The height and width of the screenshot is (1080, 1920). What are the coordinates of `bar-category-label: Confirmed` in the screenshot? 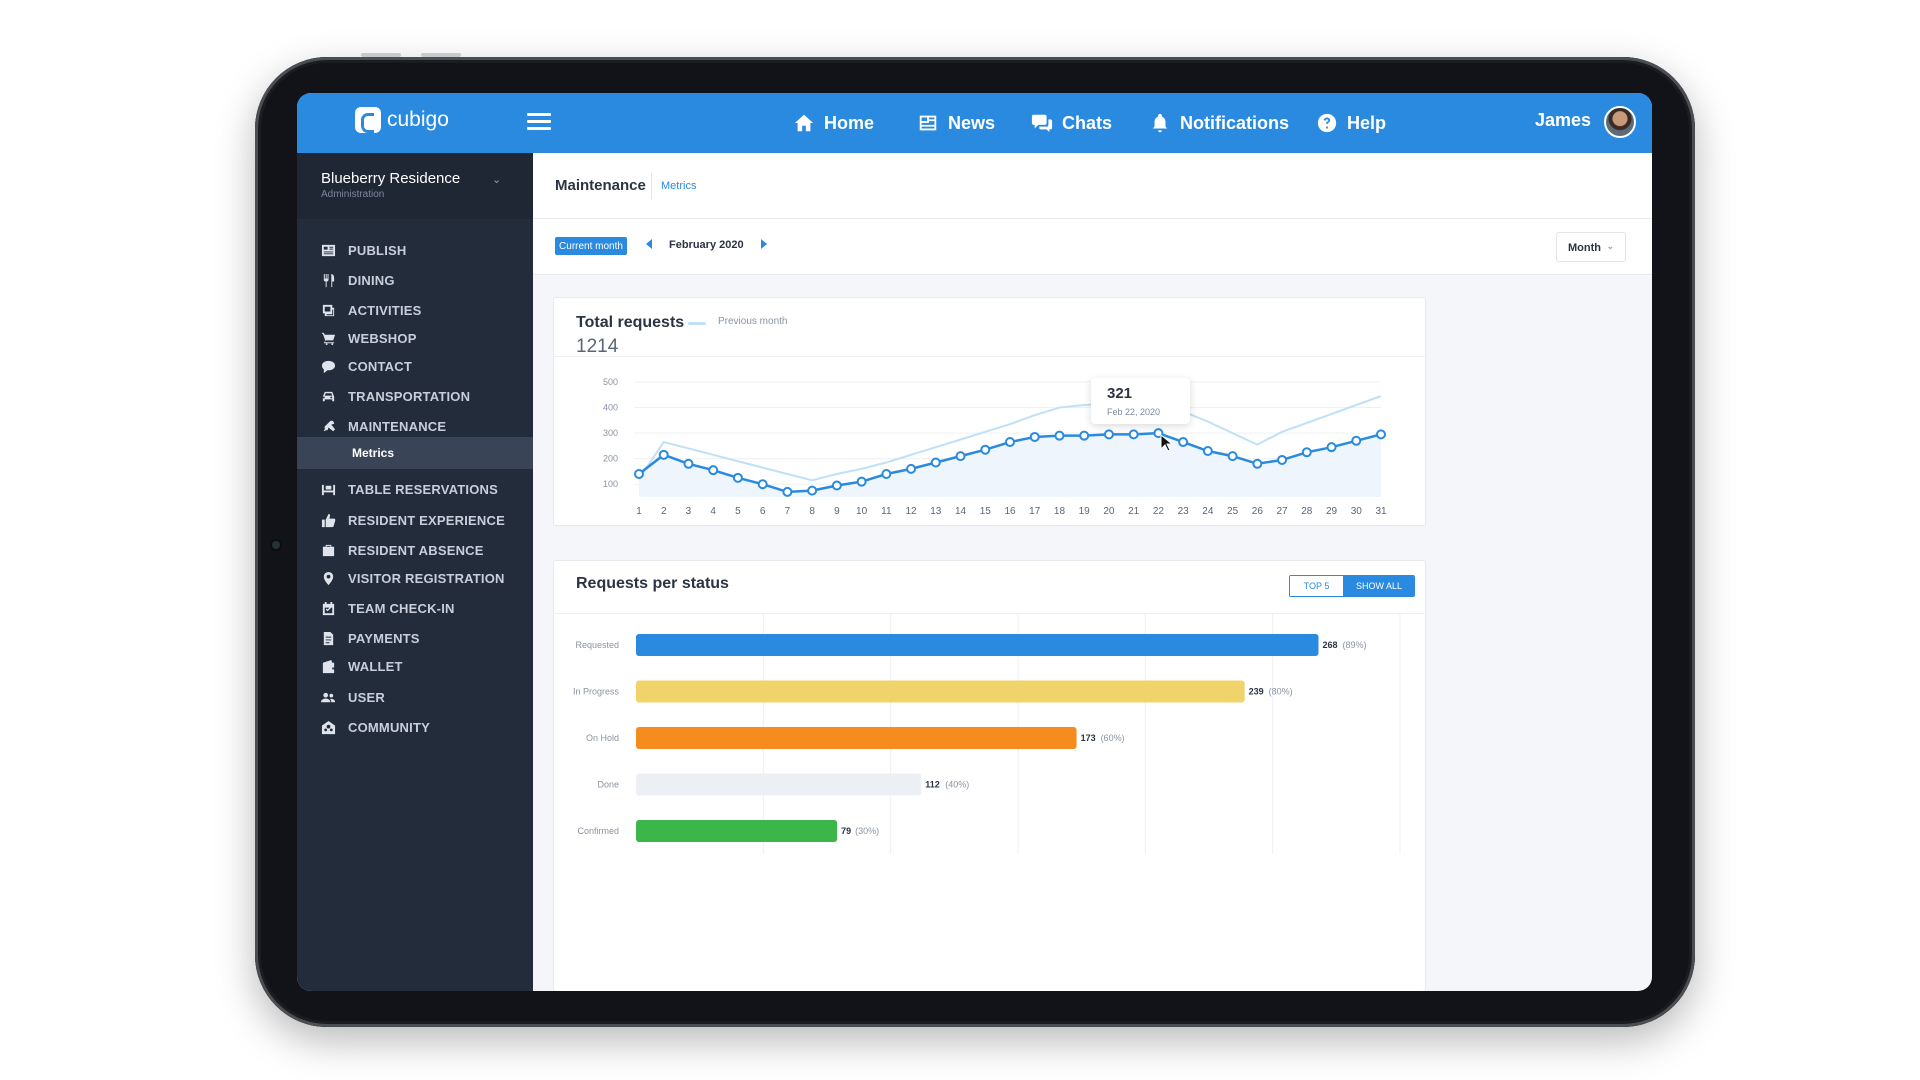 It's located at (598, 831).